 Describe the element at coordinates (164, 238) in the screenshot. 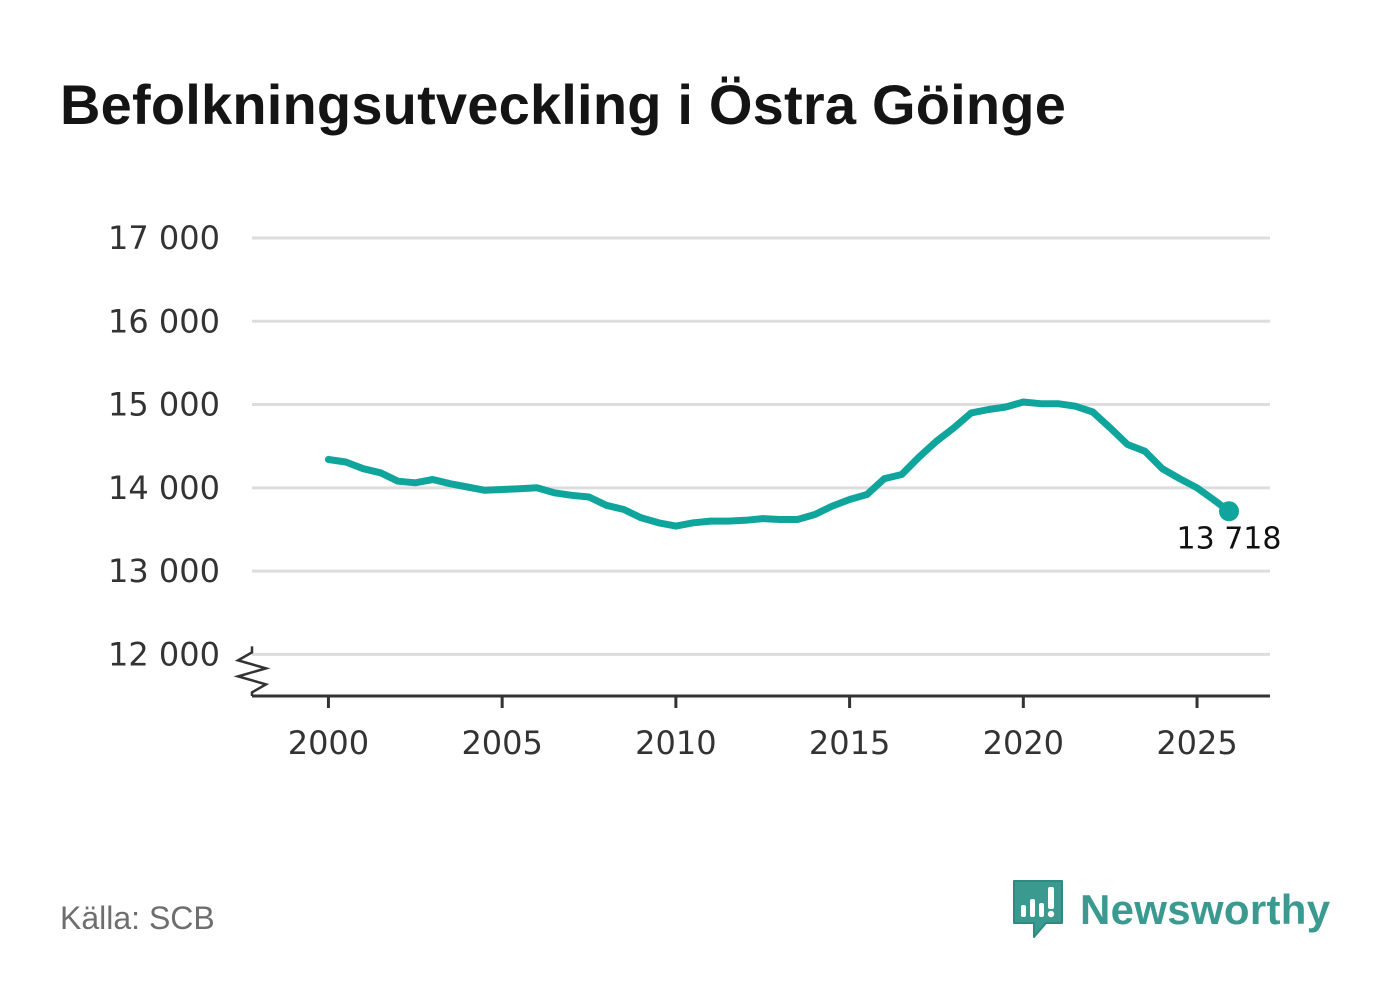

I see `y-tick-label: 17 000` at that location.